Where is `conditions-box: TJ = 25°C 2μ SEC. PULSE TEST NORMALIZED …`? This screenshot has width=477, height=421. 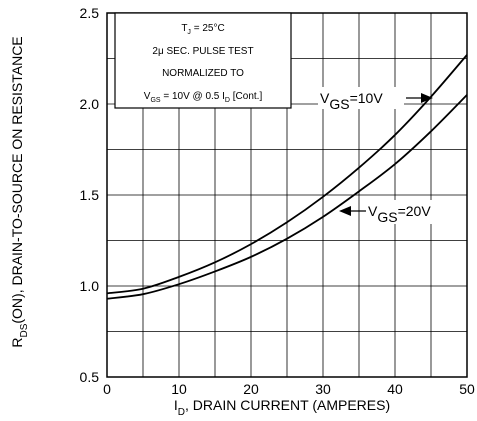 conditions-box: TJ = 25°C 2μ SEC. PULSE TEST NORMALIZED … is located at coordinates (203, 60).